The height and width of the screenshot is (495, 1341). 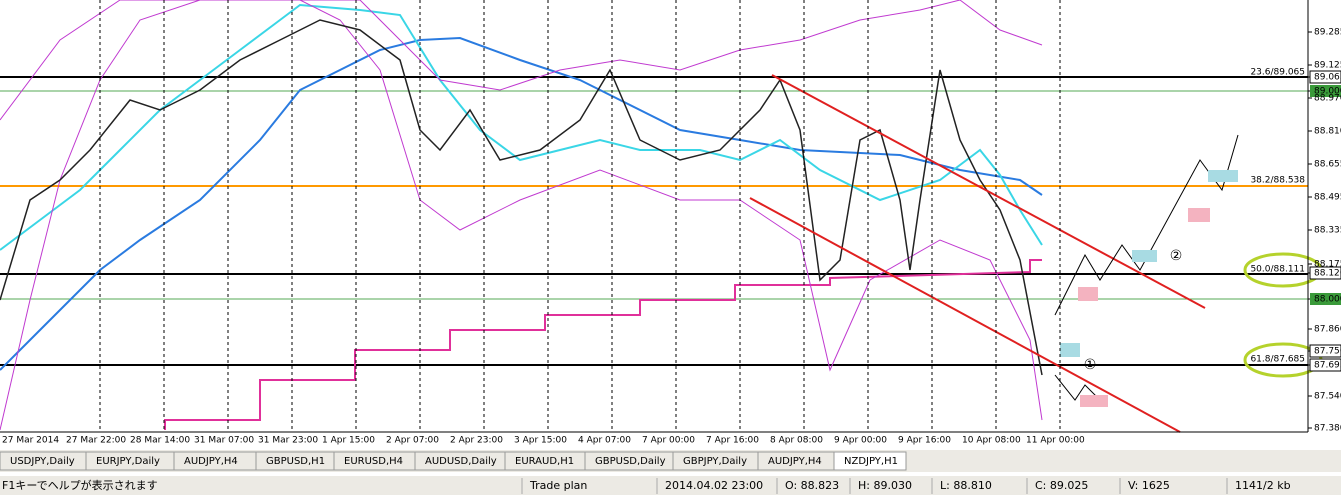 What do you see at coordinates (715, 461) in the screenshot?
I see `chart-tab-label: GBPJPY,Daily` at bounding box center [715, 461].